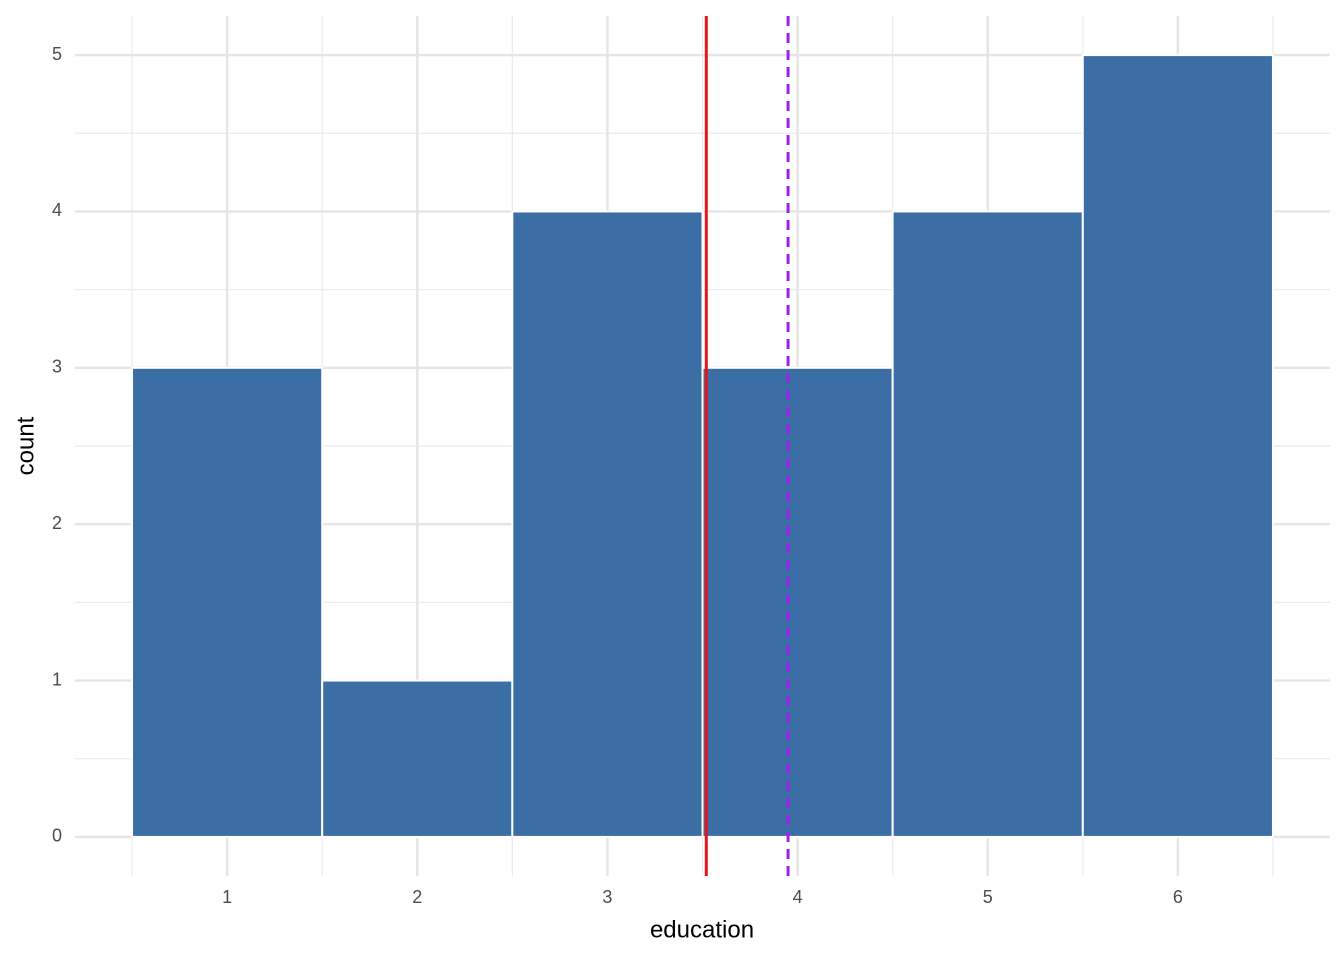 Image resolution: width=1344 pixels, height=960 pixels. What do you see at coordinates (57, 679) in the screenshot?
I see `y-tick-label: 1` at bounding box center [57, 679].